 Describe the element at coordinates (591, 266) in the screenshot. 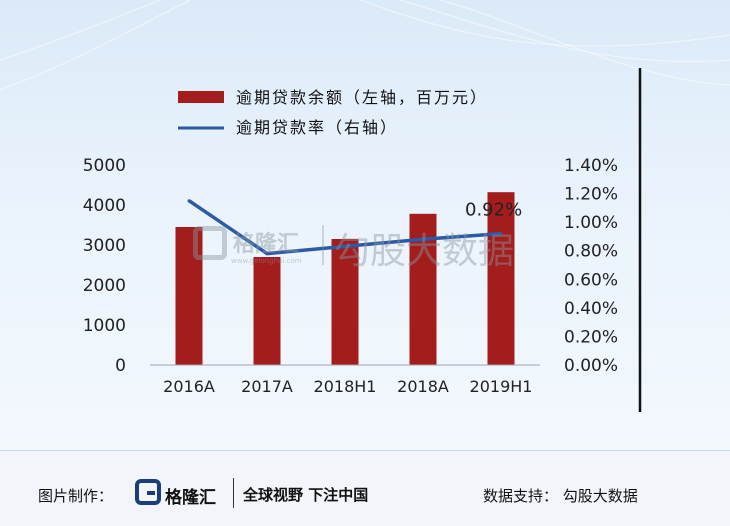

I see `right-axis: 0.00% 0.20% 0.40% 0.60% 0.80% 1.00% 1.20% 1.40%` at that location.